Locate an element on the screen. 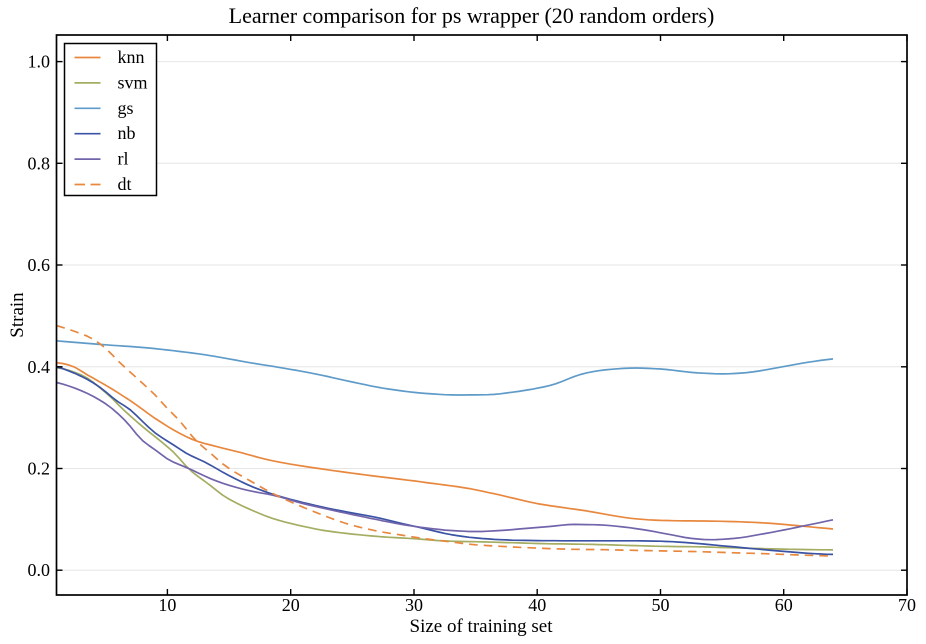  svg-text: svm is located at coordinates (133, 82).